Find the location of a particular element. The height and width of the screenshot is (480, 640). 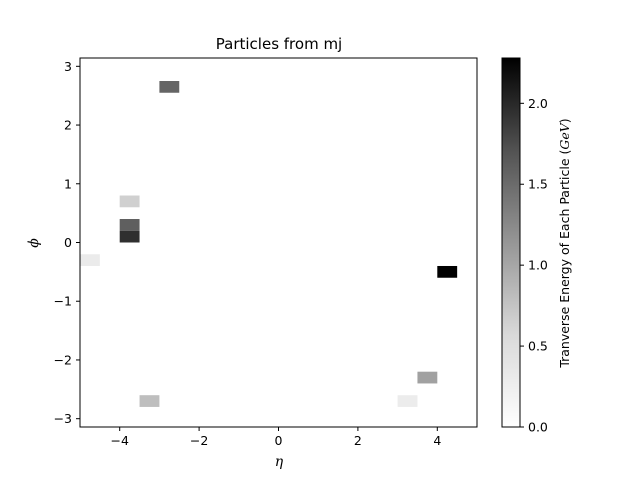

x-axis-label: η is located at coordinates (279, 462).